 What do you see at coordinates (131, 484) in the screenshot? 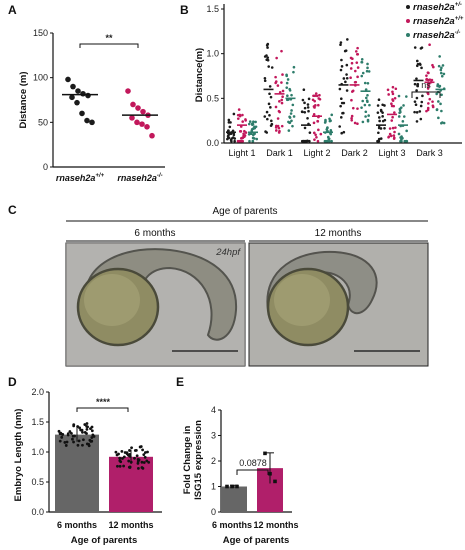
I see `panel-d-bar` at bounding box center [131, 484].